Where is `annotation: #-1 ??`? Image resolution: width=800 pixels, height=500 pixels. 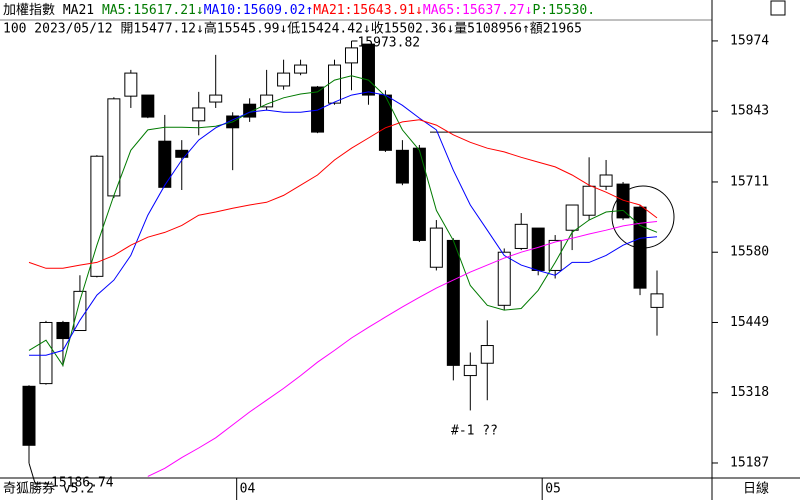
annotation: #-1 ?? is located at coordinates (474, 431).